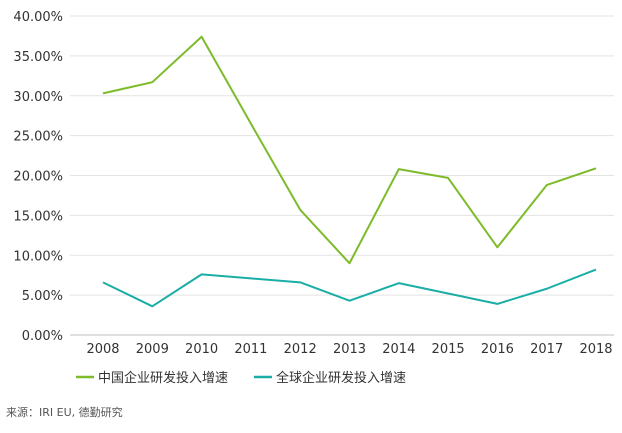 This screenshot has width=622, height=433. Describe the element at coordinates (38, 137) in the screenshot. I see `y-tick-label: 25.00%` at that location.